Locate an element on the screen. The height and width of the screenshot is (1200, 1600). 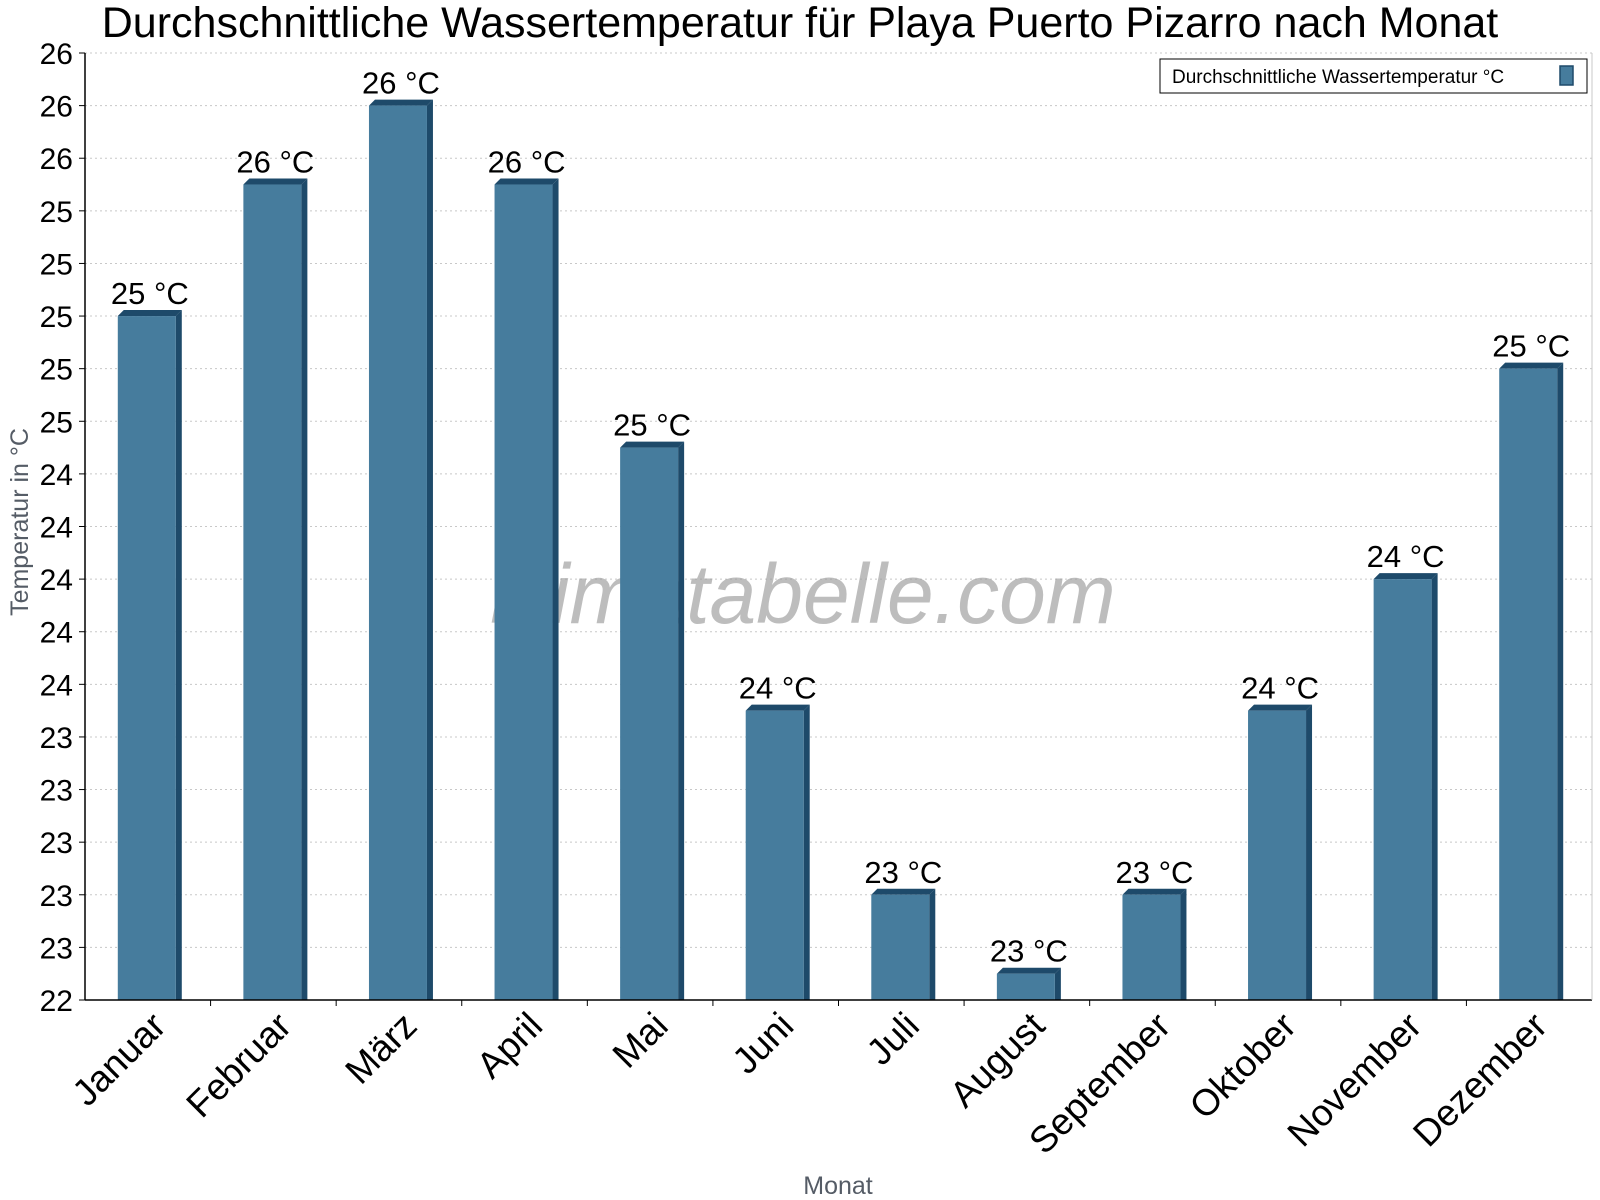
y-axis-label: Temperatur in °C is located at coordinates (20, 522).